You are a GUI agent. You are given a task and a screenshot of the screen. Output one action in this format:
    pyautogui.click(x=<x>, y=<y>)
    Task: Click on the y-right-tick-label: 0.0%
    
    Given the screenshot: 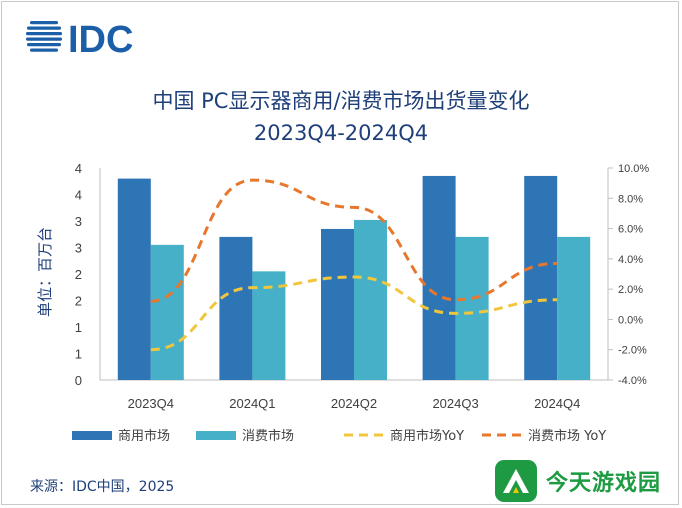 What is the action you would take?
    pyautogui.click(x=630, y=320)
    